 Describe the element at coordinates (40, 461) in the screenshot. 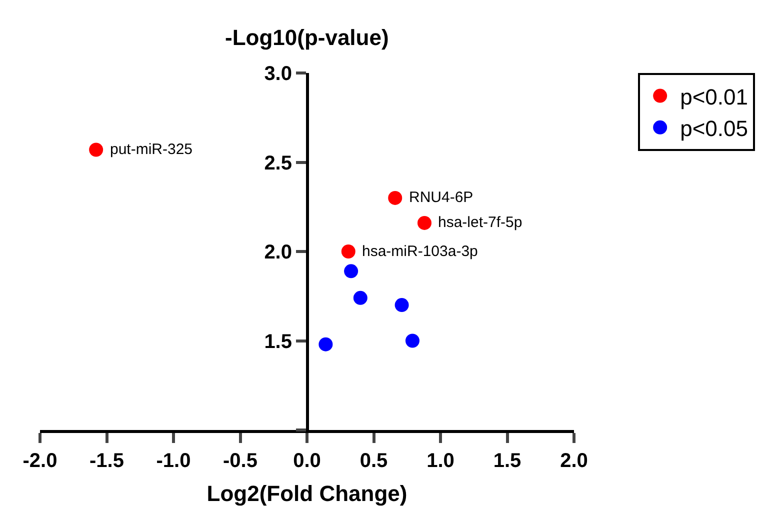

I see `x-tick-label: -2.0` at that location.